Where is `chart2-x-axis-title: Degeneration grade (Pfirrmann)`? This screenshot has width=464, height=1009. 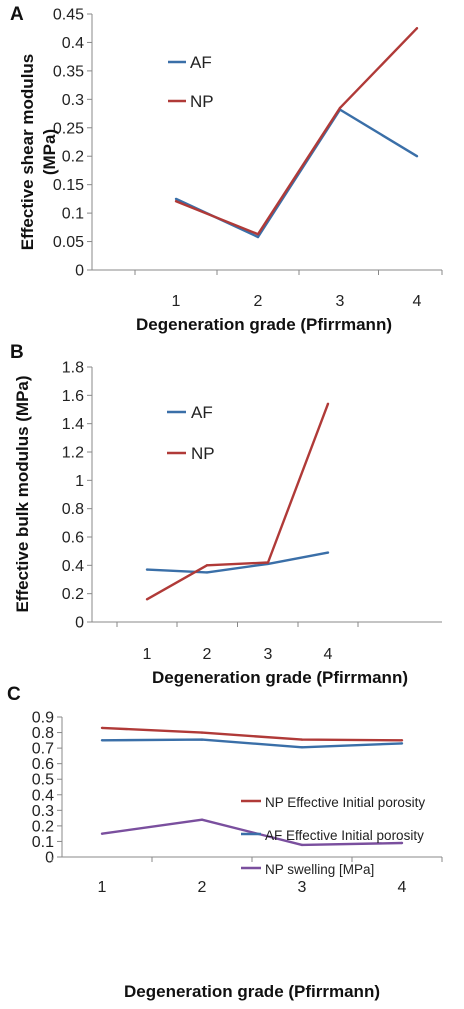 chart2-x-axis-title: Degeneration grade (Pfirrmann) is located at coordinates (280, 677).